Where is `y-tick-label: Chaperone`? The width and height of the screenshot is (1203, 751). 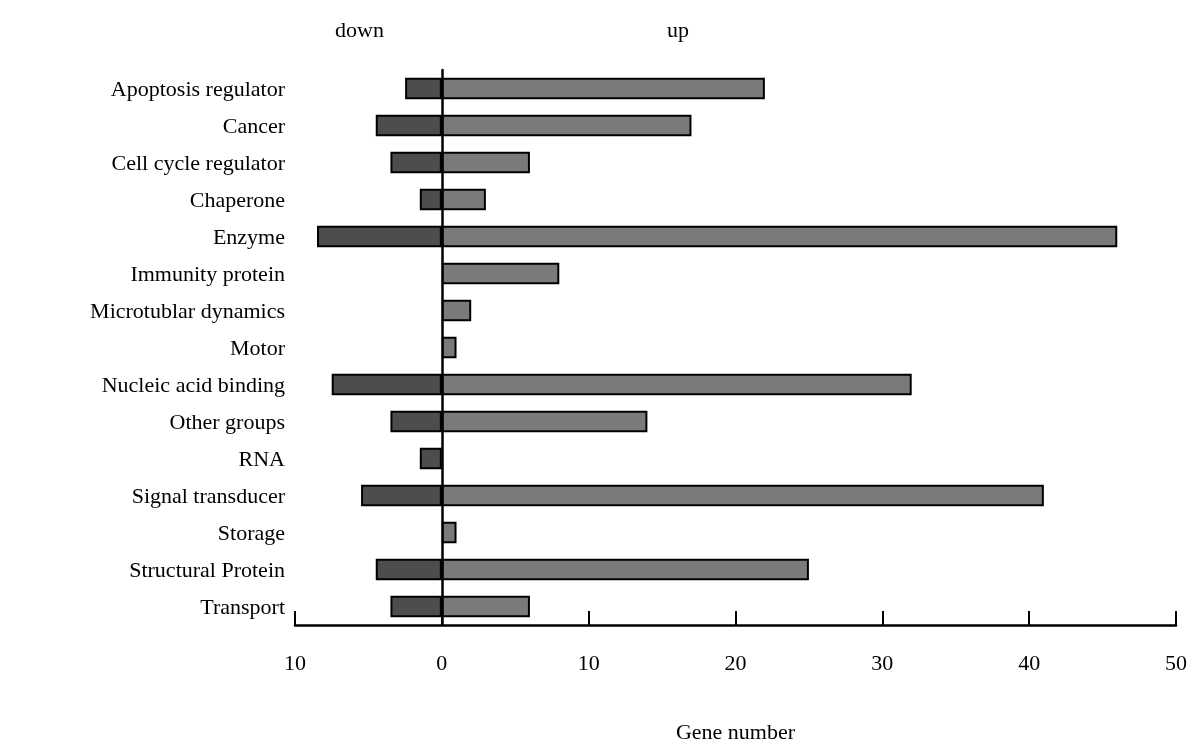 y-tick-label: Chaperone is located at coordinates (237, 199).